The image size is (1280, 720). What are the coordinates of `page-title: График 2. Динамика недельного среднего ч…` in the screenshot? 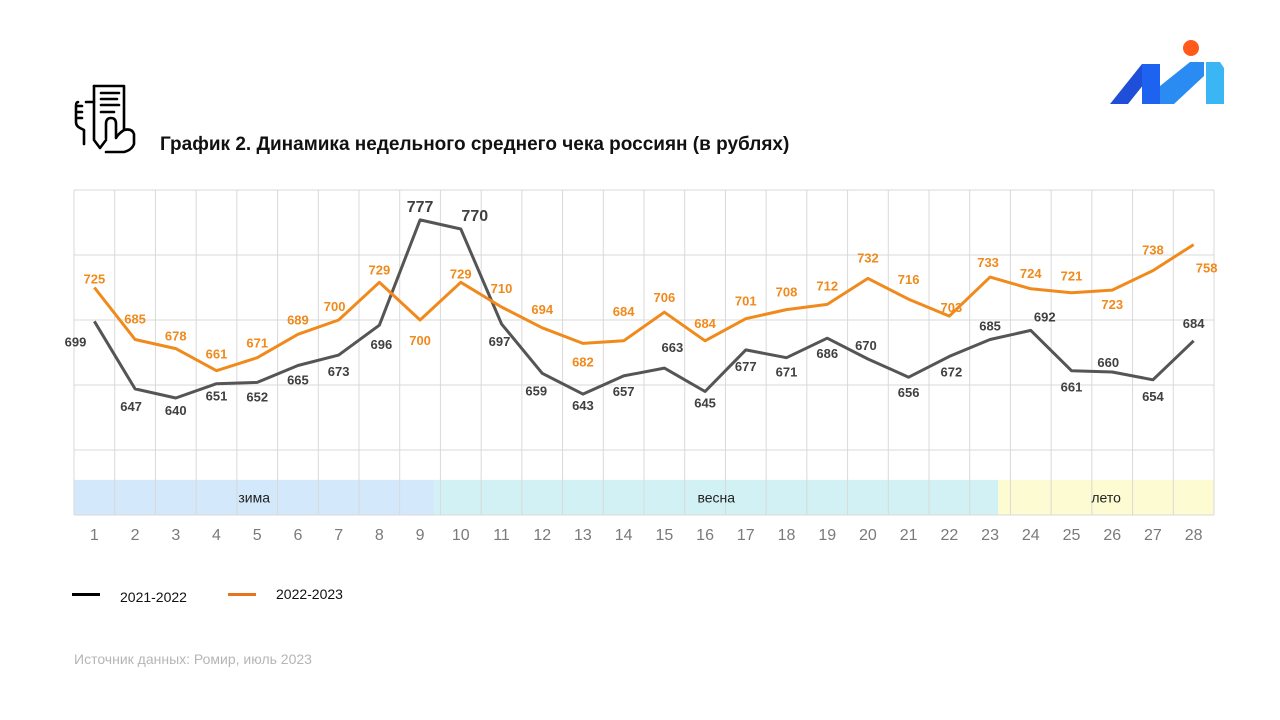 It's located at (475, 144).